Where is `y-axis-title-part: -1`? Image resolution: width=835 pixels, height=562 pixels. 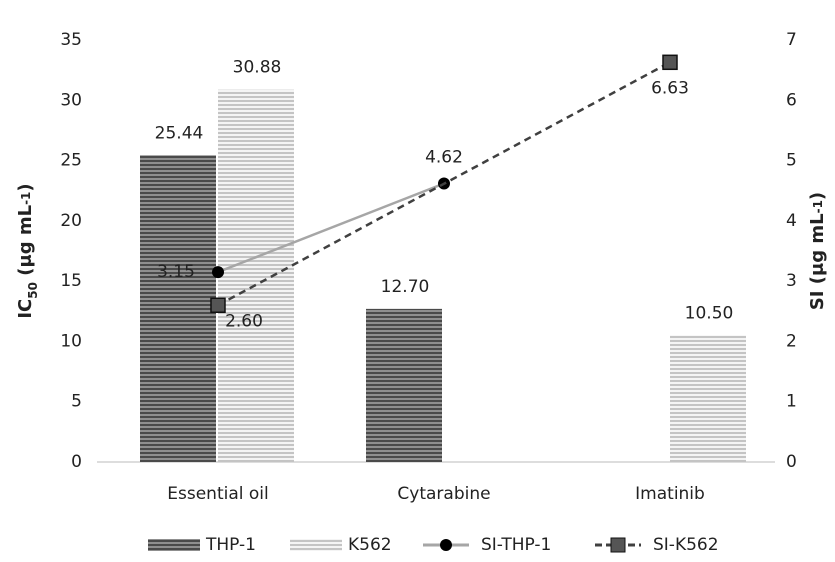 y-axis-title-part: -1 is located at coordinates (26, 198).